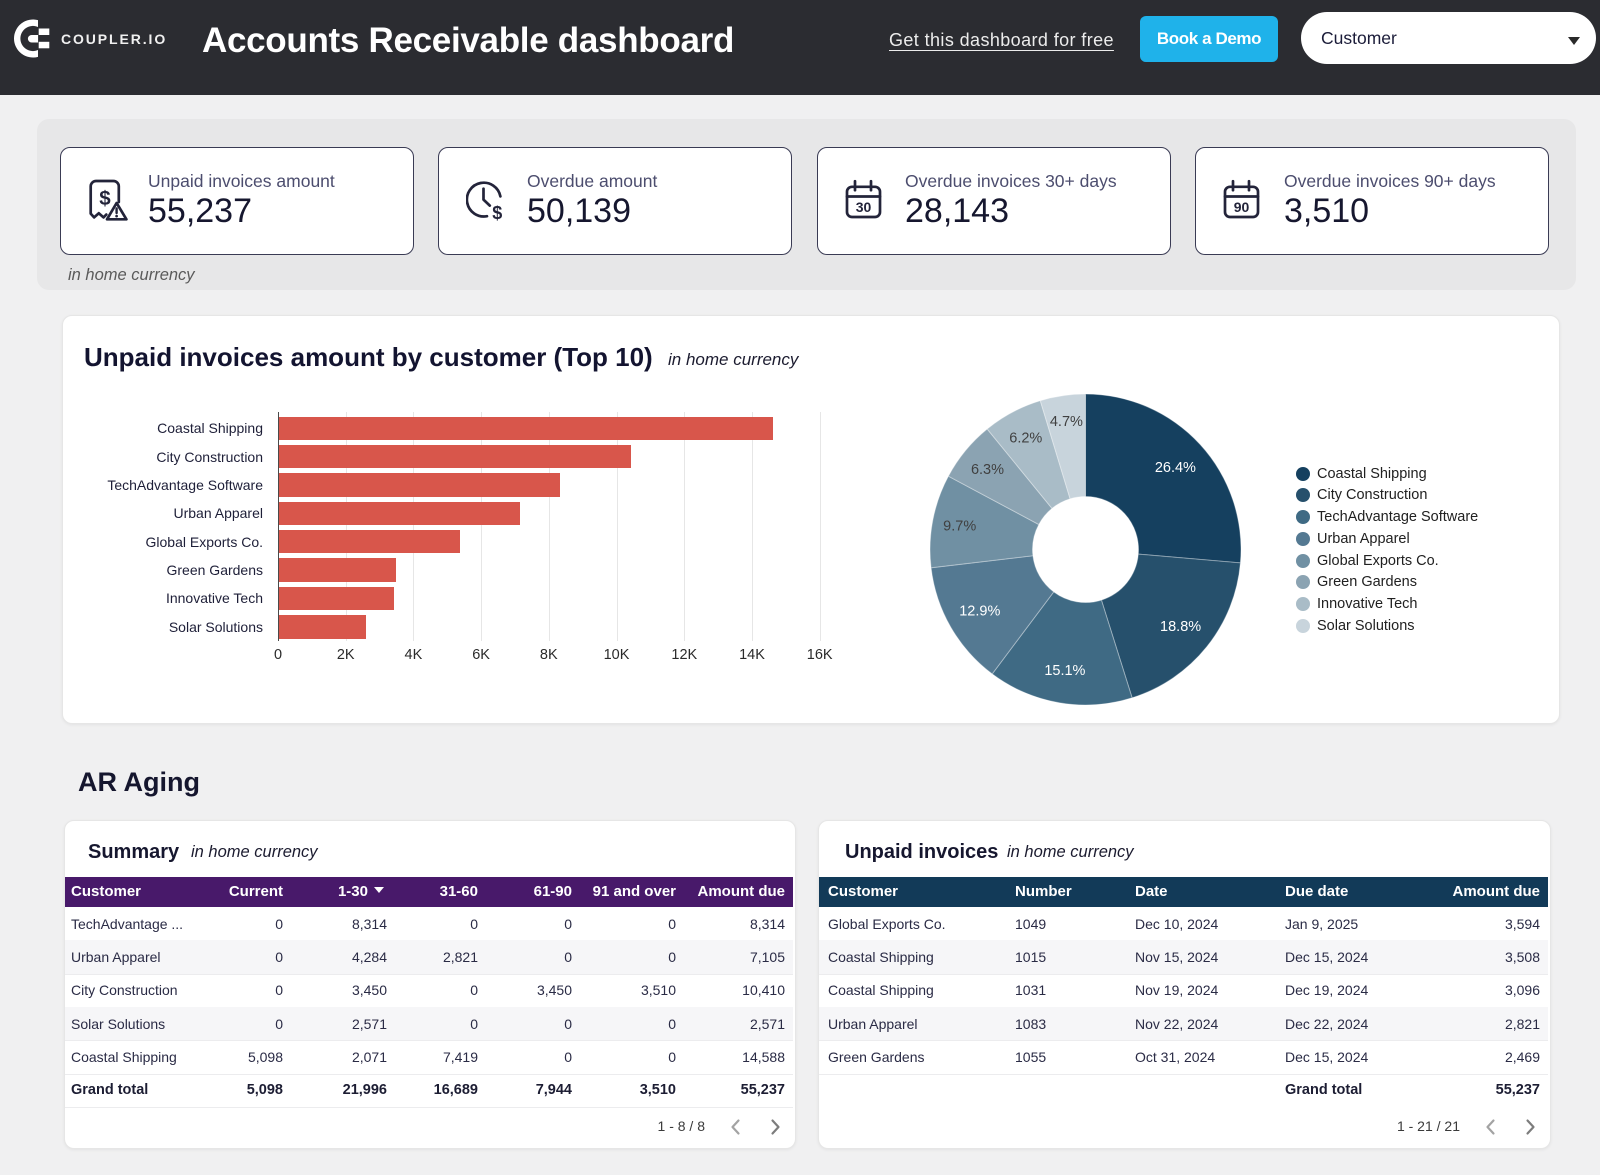 The image size is (1600, 1175). Describe the element at coordinates (1066, 422) in the screenshot. I see `svg-text: 4.7%` at that location.